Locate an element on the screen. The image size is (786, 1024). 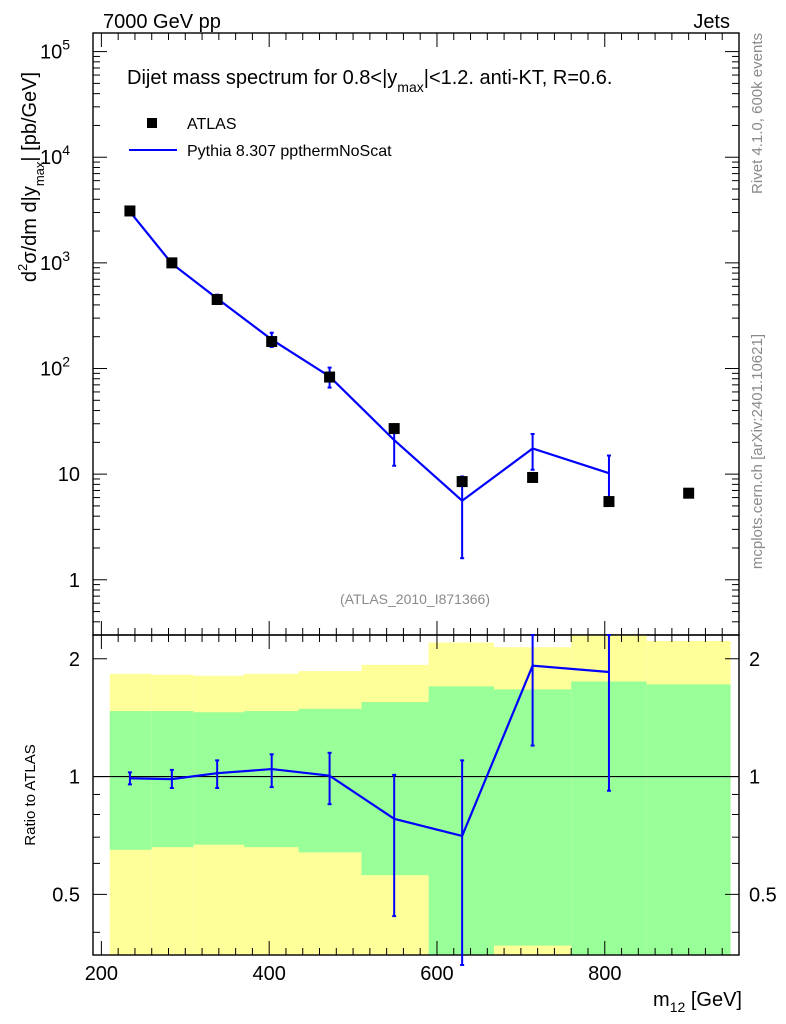
title-pre: Dijet mass spectrum for 0.8<|y is located at coordinates (262, 78).